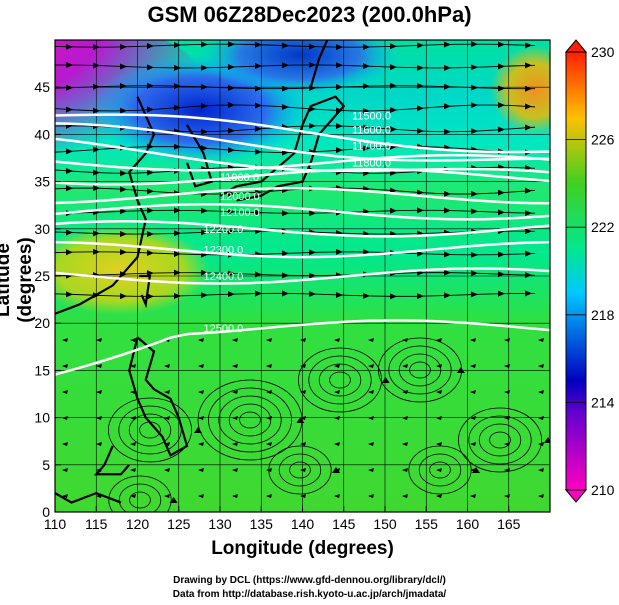 The height and width of the screenshot is (605, 619). I want to click on map-title: GSM 06Z28Dec2023 (200.0hPa), so click(309, 14).